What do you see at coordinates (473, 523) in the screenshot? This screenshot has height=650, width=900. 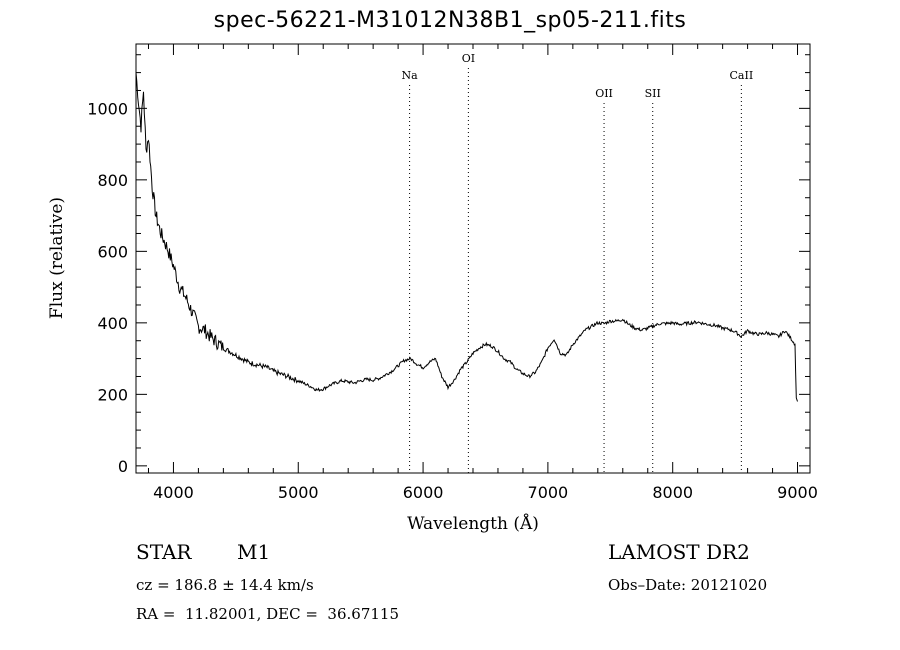 I see `x-axis-label: Wavelength (Å)` at bounding box center [473, 523].